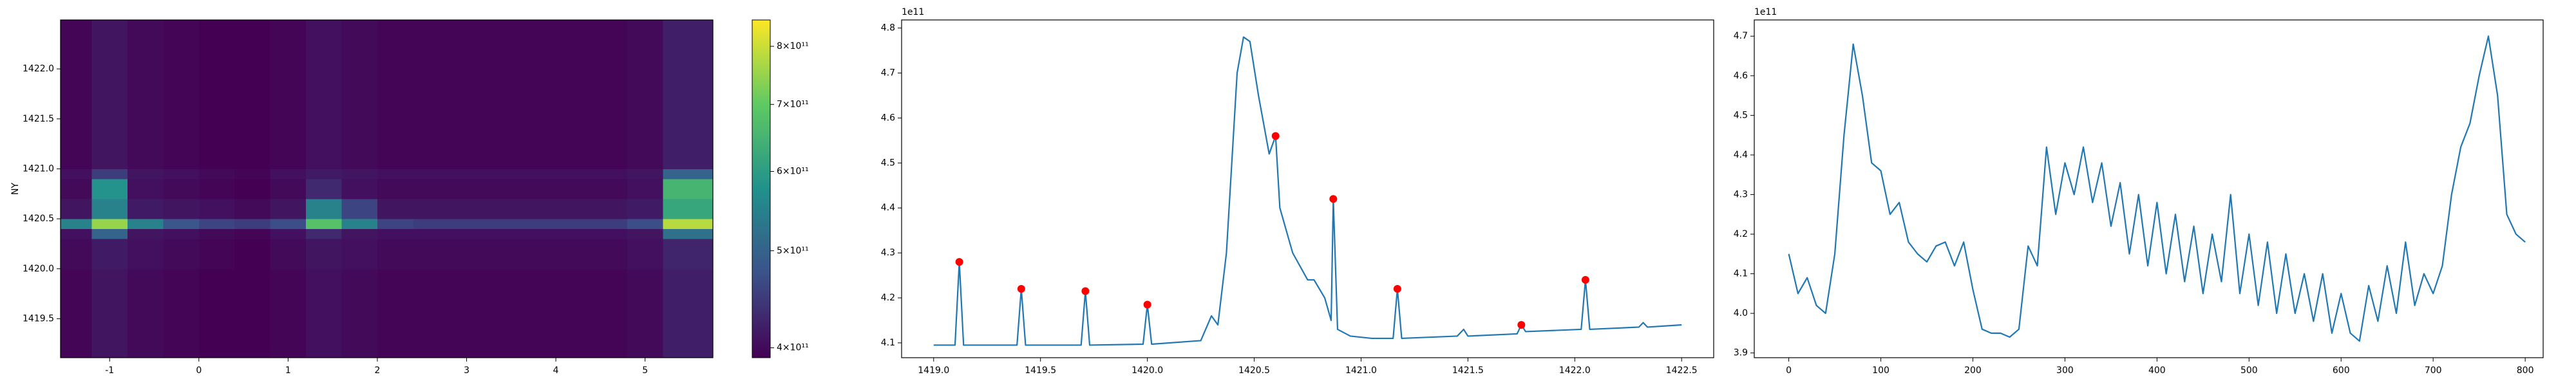 This screenshot has height=386, width=2576. I want to click on x-tick-label: 5, so click(645, 370).